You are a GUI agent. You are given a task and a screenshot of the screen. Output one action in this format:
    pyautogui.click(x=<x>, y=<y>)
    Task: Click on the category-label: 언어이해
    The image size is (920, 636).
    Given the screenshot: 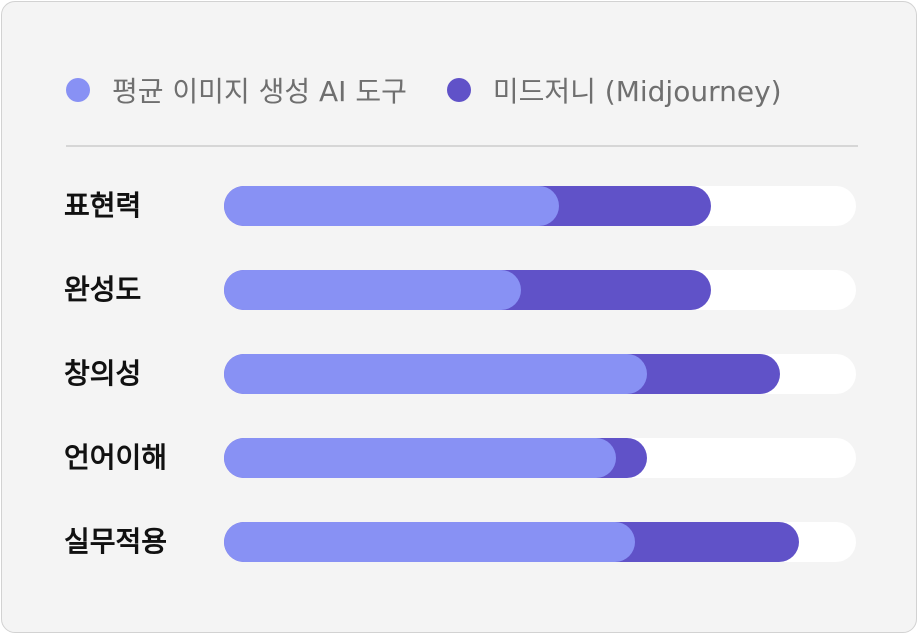 What is the action you would take?
    pyautogui.click(x=116, y=457)
    